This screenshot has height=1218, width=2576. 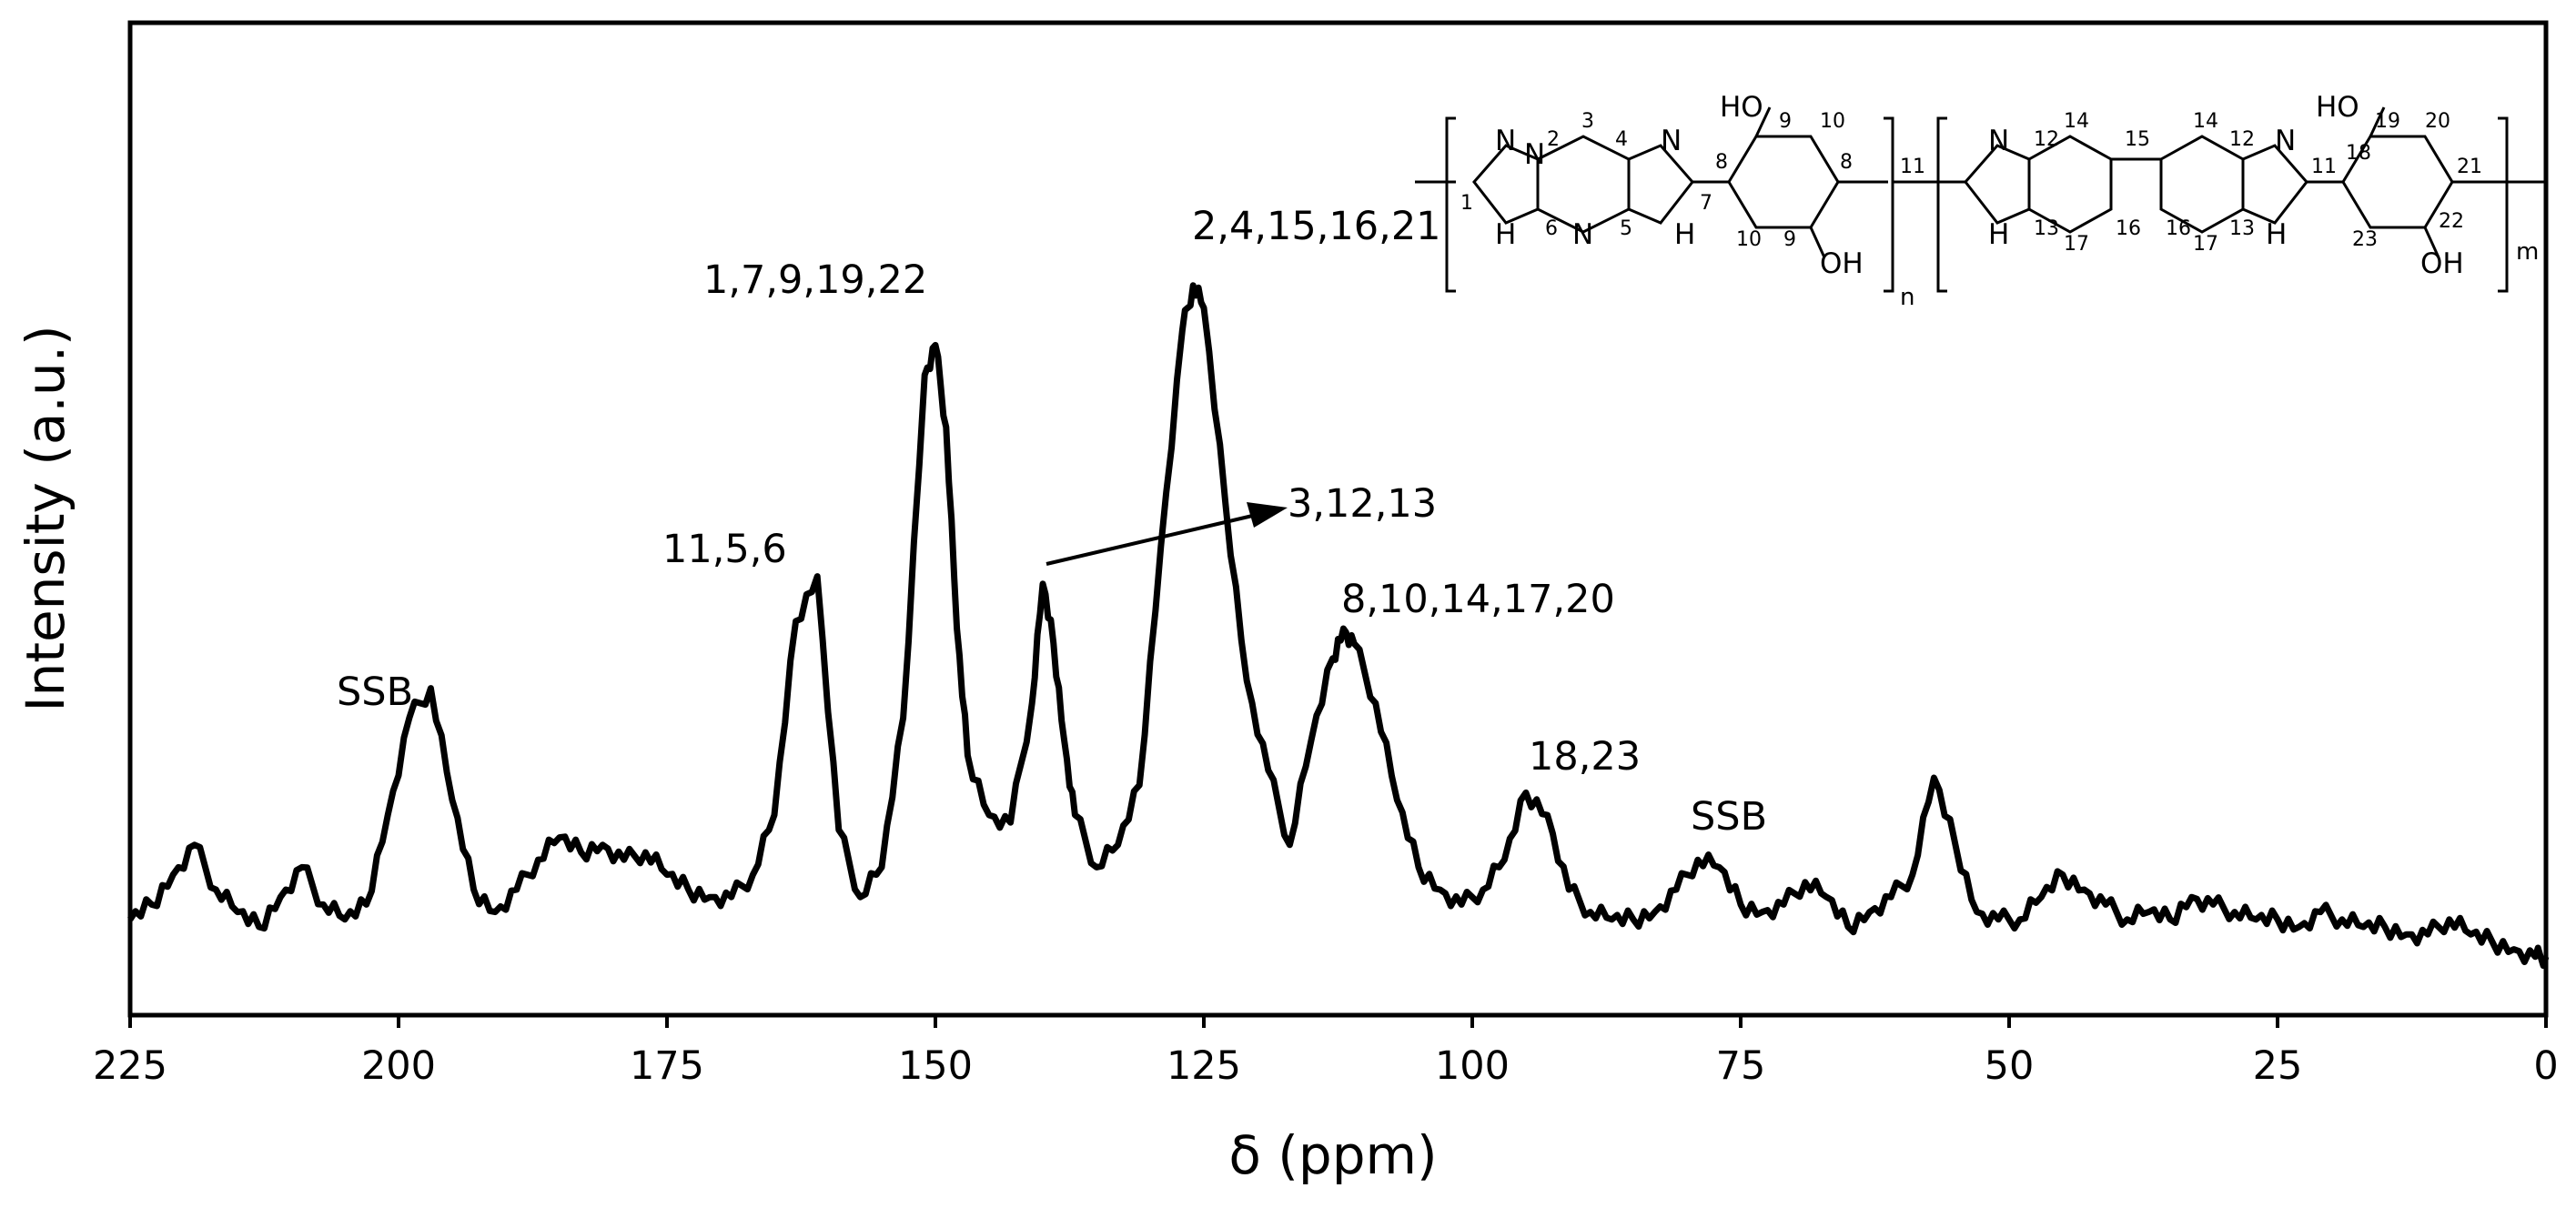 What do you see at coordinates (130, 1066) in the screenshot?
I see `x-tick-label: 225` at bounding box center [130, 1066].